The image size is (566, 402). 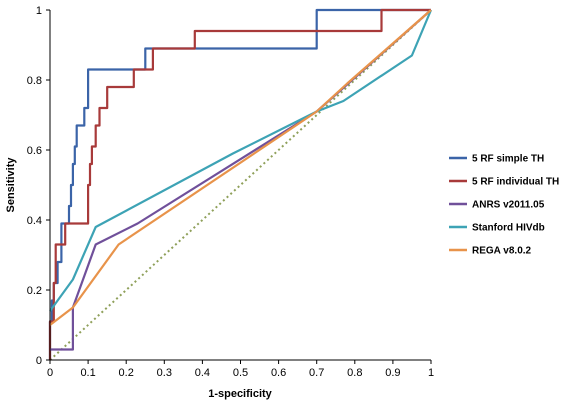 I want to click on x-tick-label: 0.7, so click(x=316, y=373).